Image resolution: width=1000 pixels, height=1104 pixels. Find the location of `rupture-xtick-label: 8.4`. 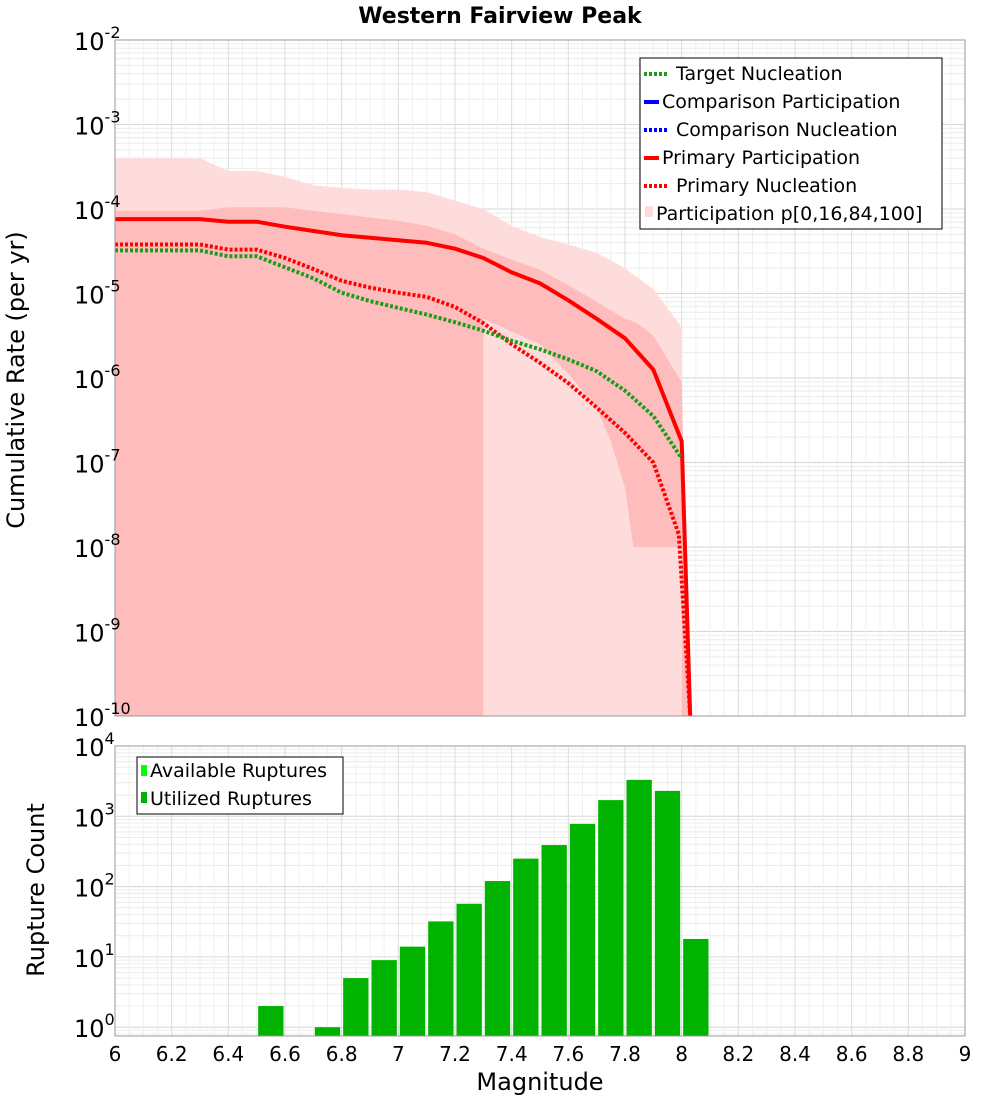

rupture-xtick-label: 8.4 is located at coordinates (795, 1054).